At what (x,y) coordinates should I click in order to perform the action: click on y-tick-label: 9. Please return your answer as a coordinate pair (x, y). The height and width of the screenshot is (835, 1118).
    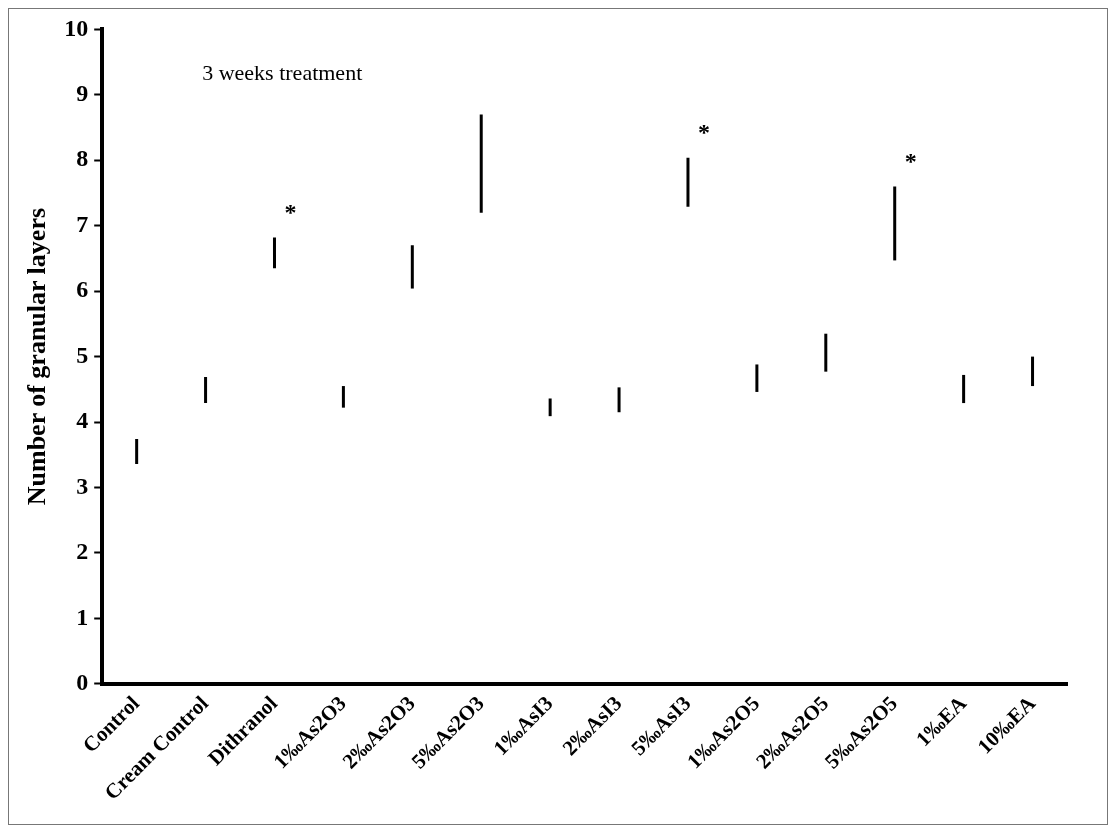
    Looking at the image, I should click on (82, 93).